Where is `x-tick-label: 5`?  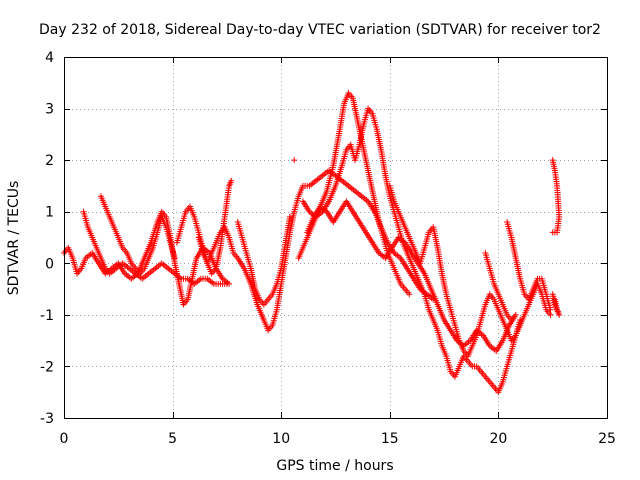 x-tick-label: 5 is located at coordinates (172, 439).